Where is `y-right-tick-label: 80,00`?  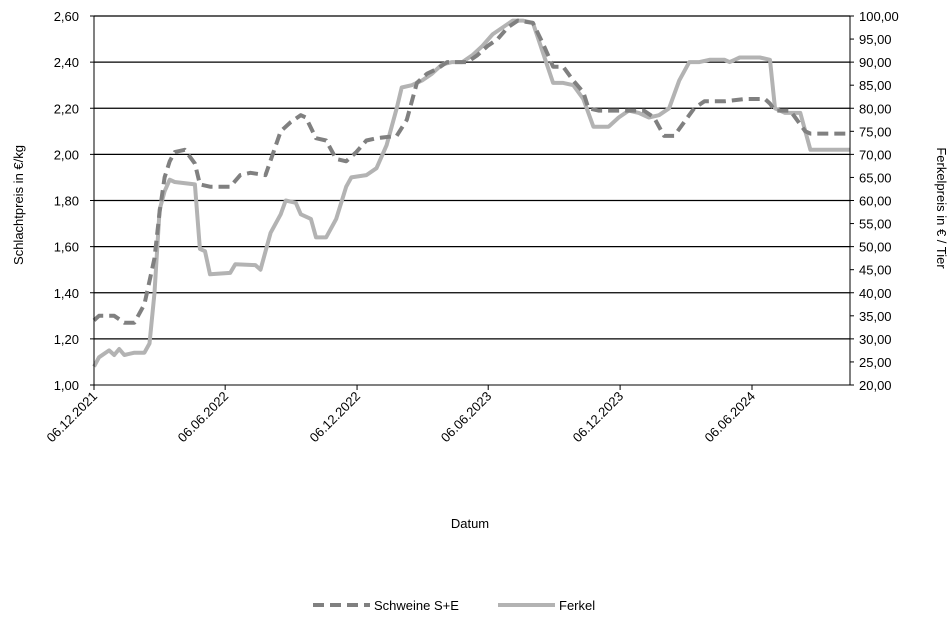
y-right-tick-label: 80,00 is located at coordinates (875, 108).